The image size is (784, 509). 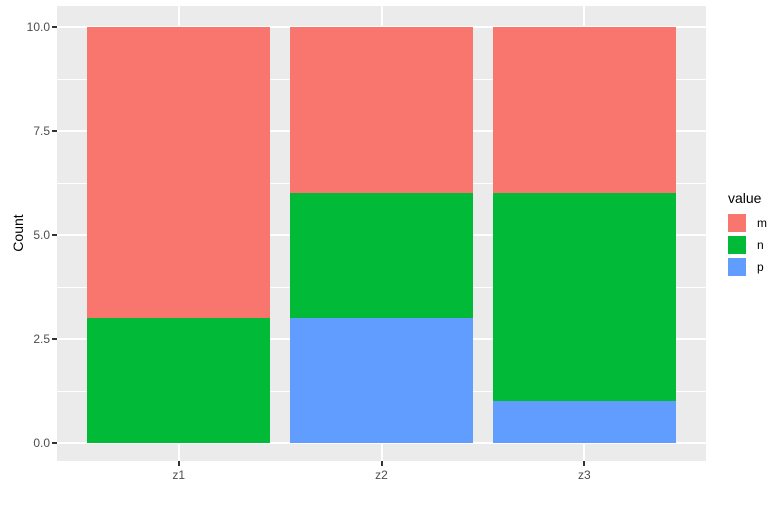 What do you see at coordinates (381, 475) in the screenshot?
I see `x-tick-label: z2` at bounding box center [381, 475].